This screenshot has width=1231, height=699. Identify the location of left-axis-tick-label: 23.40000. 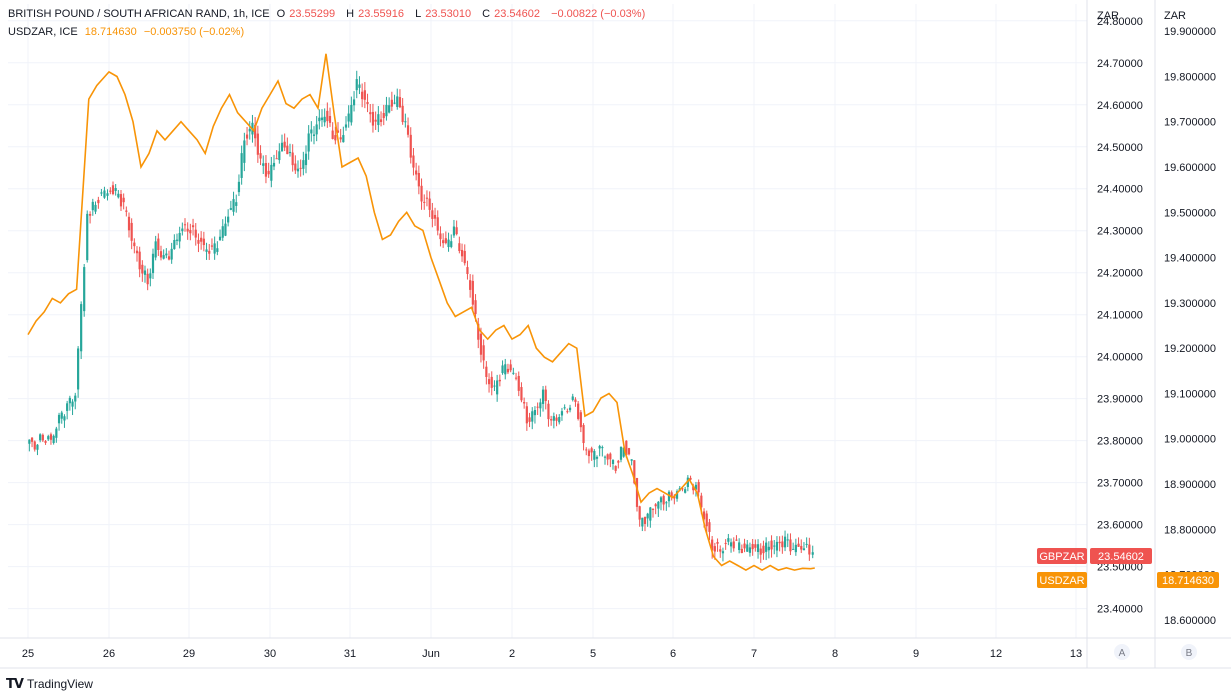
(1120, 610).